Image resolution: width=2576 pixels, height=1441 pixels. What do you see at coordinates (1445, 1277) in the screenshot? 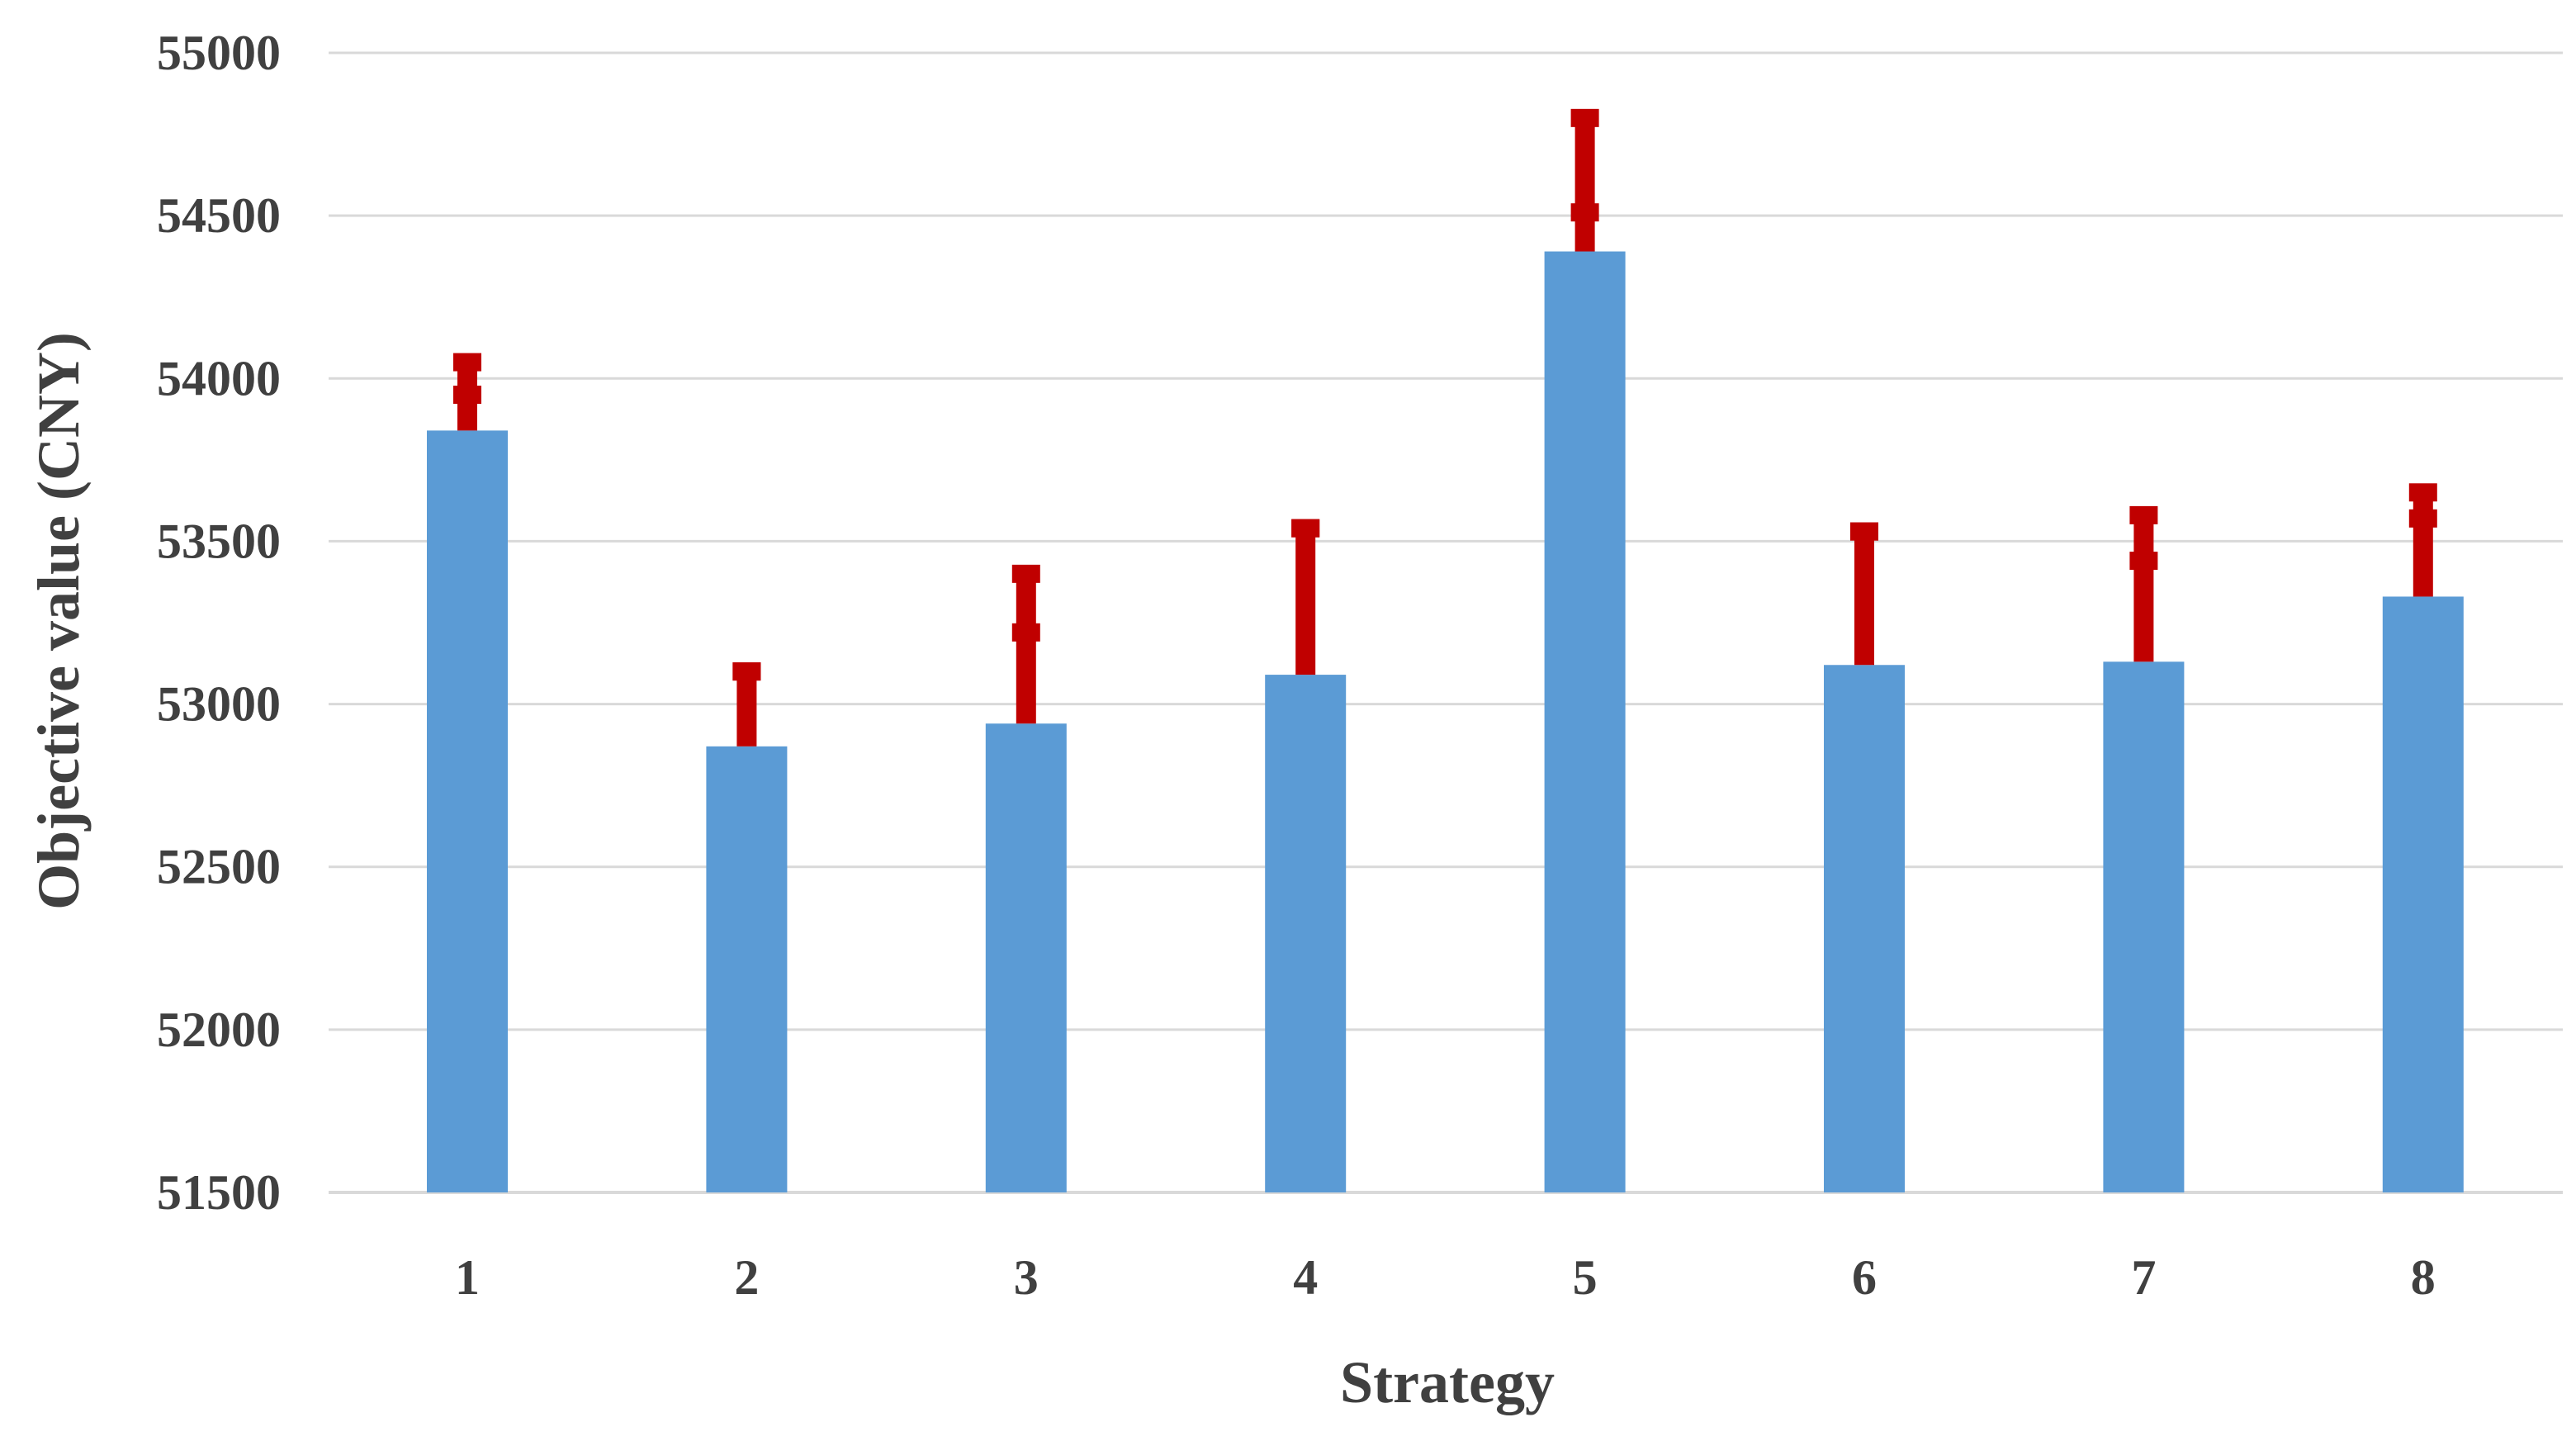
I see `x-axis-tick-labels: 1 2 3 4 5 6 7 8` at bounding box center [1445, 1277].